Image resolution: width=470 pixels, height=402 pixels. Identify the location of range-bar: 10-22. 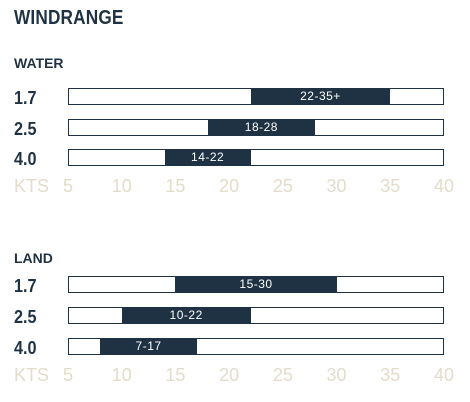
(186, 315).